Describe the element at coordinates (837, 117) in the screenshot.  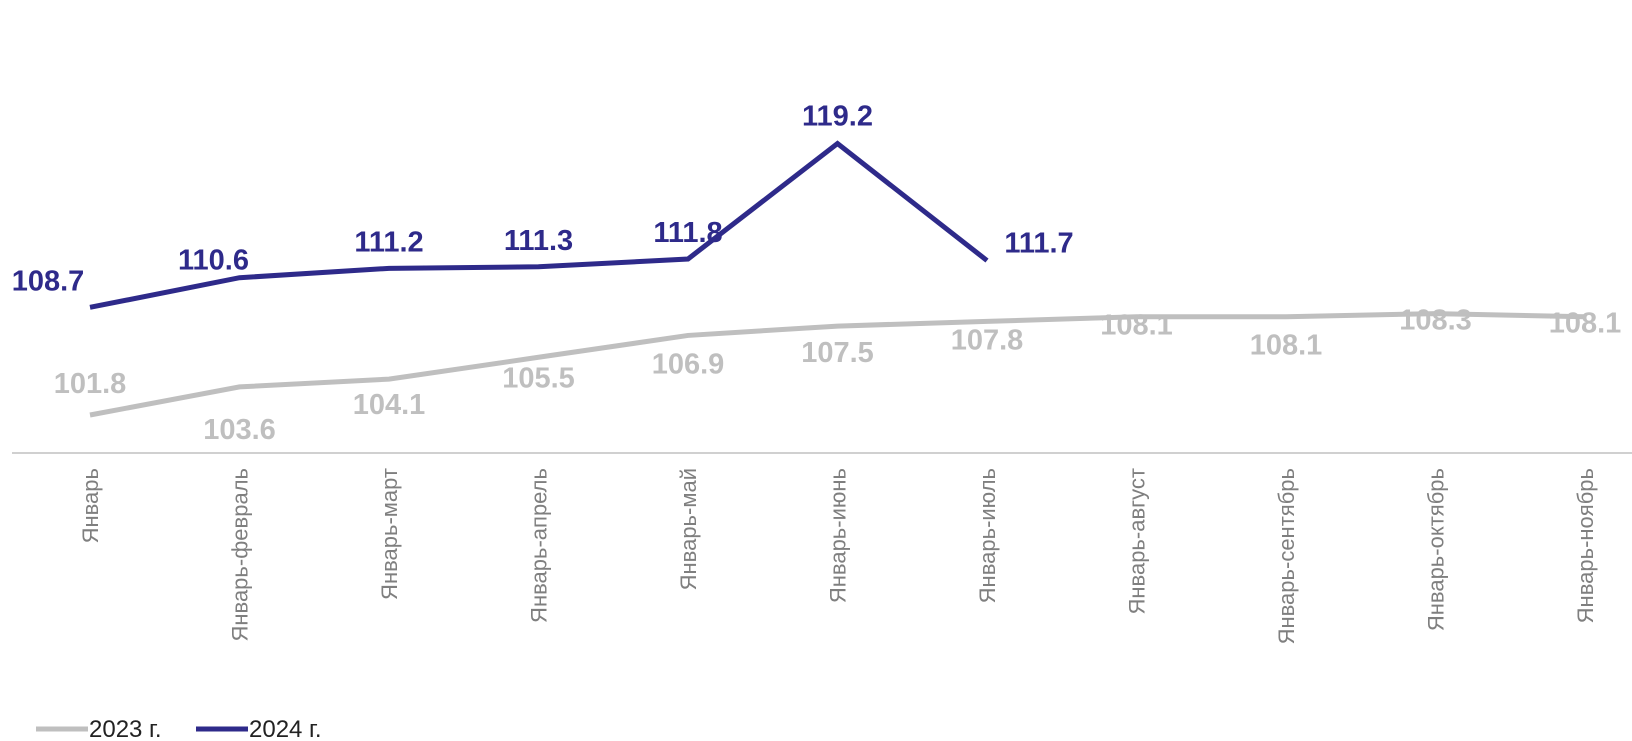
I see `data-label: 119.2` at that location.